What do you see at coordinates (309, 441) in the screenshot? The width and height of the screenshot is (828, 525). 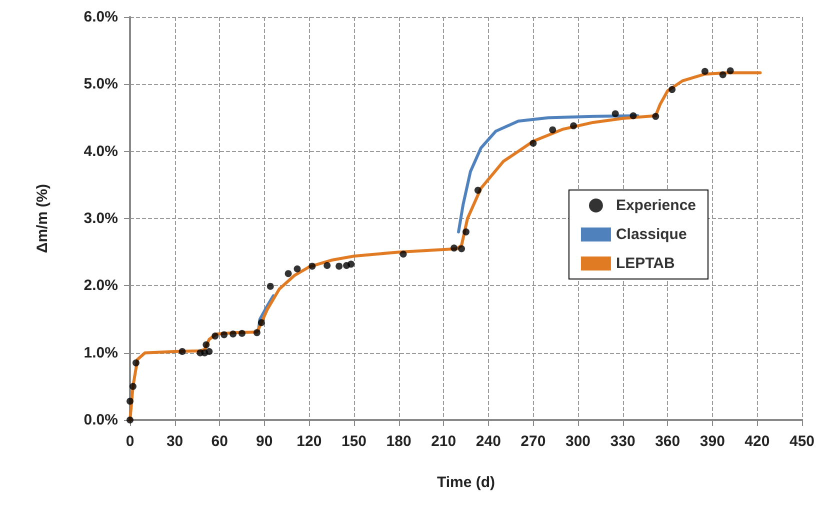 I see `x-tick-label: 120` at bounding box center [309, 441].